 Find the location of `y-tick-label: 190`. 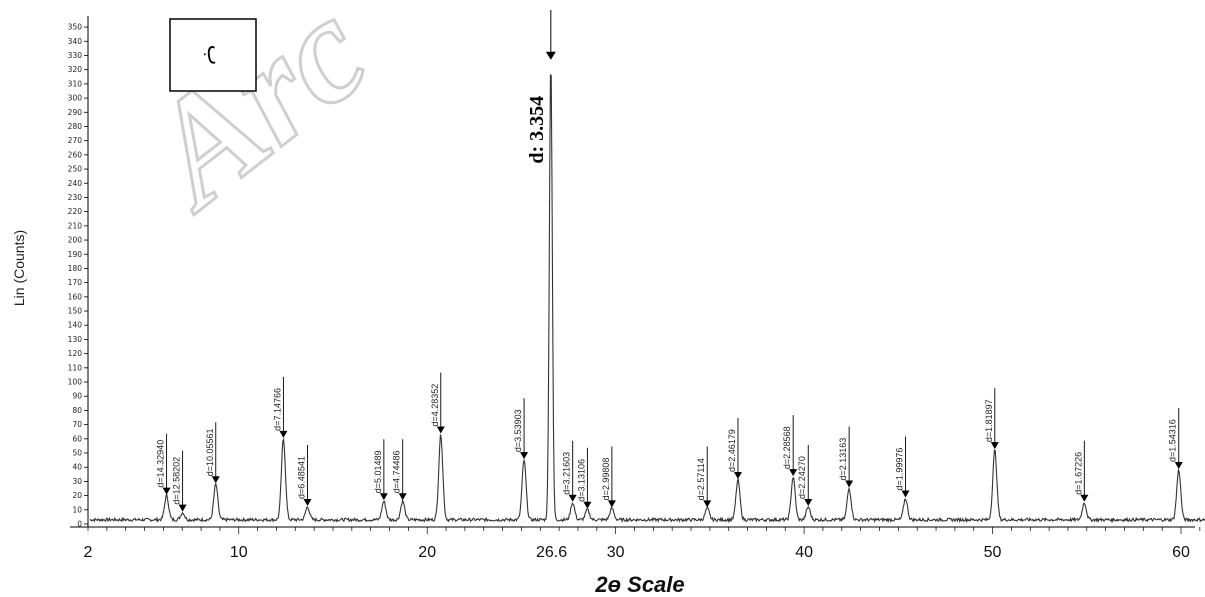

y-tick-label: 190 is located at coordinates (75, 254).